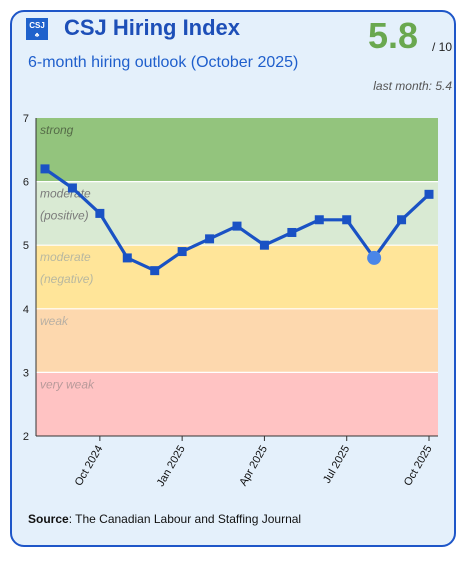 This screenshot has height=561, width=470. What do you see at coordinates (54, 321) in the screenshot?
I see `band-label-3-0: weak` at bounding box center [54, 321].